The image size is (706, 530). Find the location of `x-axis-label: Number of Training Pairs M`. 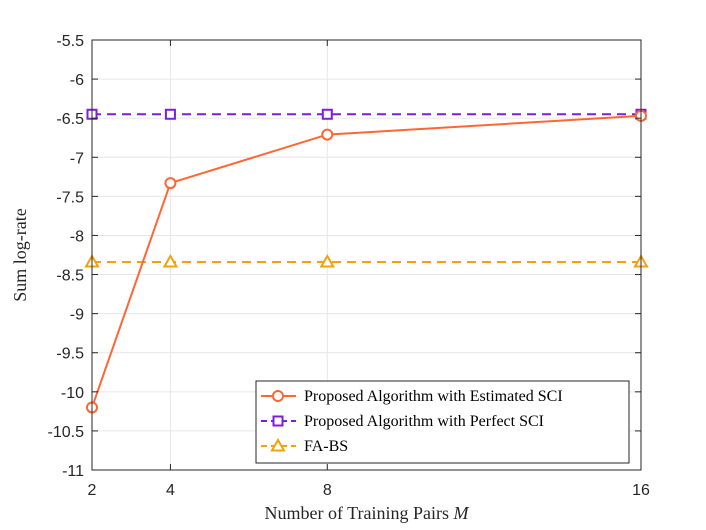

x-axis-label: Number of Training Pairs M is located at coordinates (367, 513).